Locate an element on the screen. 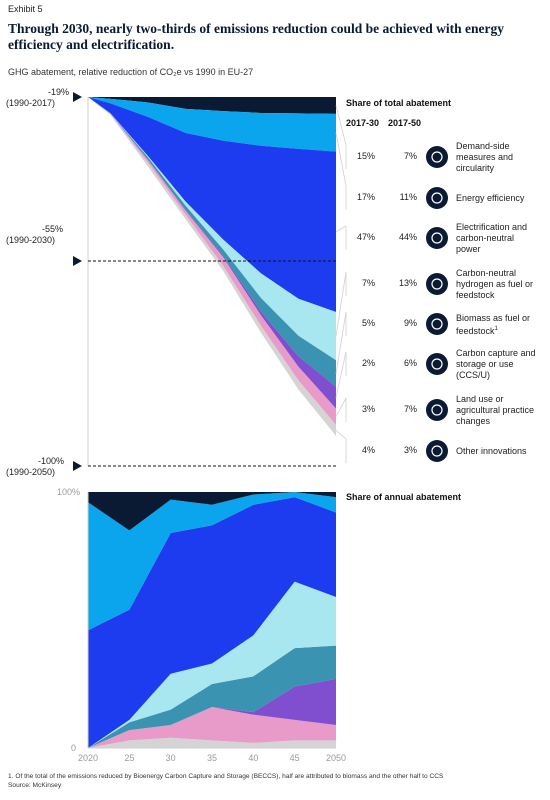 The height and width of the screenshot is (800, 550). bottom-area-carbon-capture-and-storage-or-use-ccs-u is located at coordinates (212, 713).